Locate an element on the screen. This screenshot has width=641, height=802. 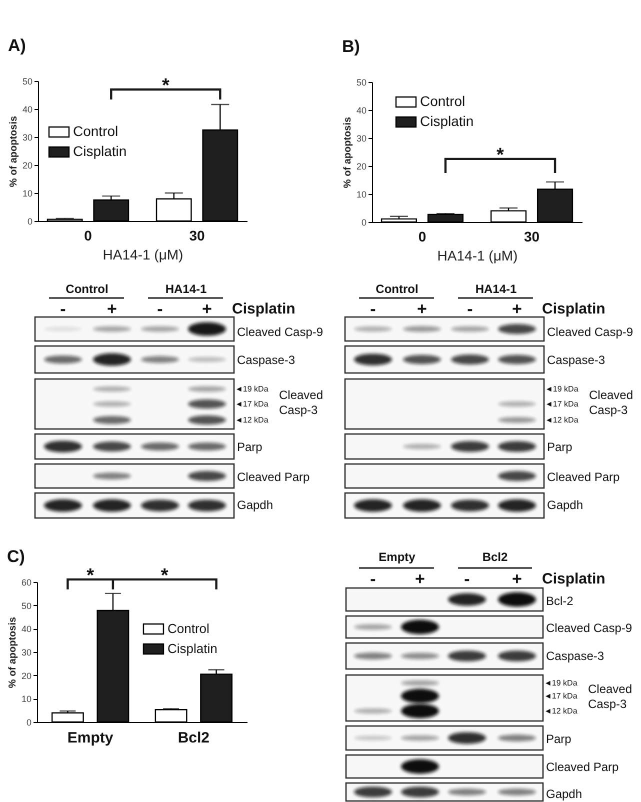
text: Bcl2 is located at coordinates (495, 557).